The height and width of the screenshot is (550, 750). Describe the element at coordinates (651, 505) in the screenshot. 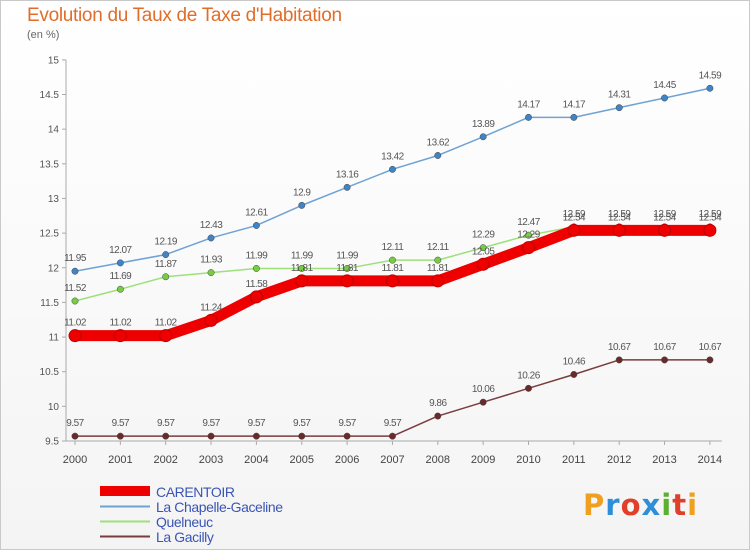

I see `logo-letter: x` at that location.